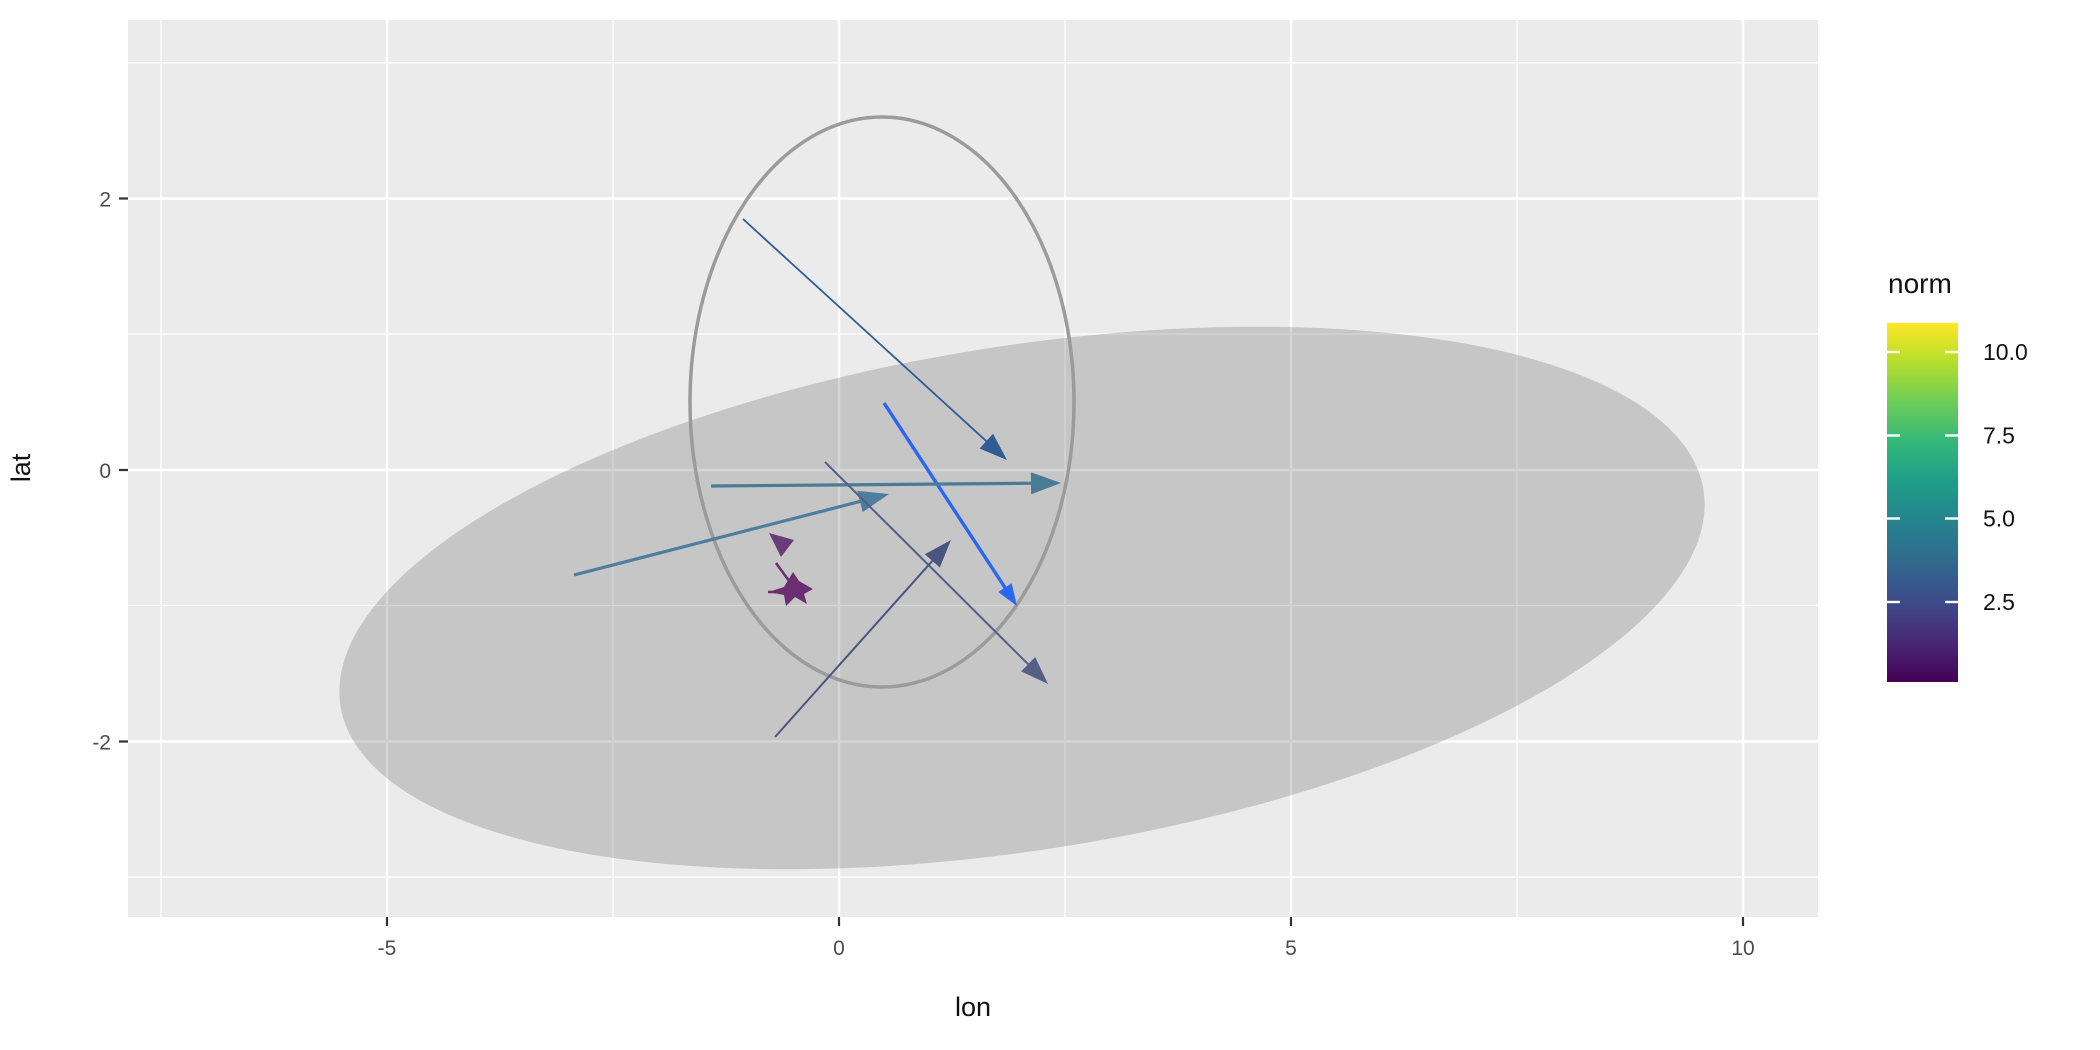  I want to click on y-tick-label: -2, so click(101, 743).